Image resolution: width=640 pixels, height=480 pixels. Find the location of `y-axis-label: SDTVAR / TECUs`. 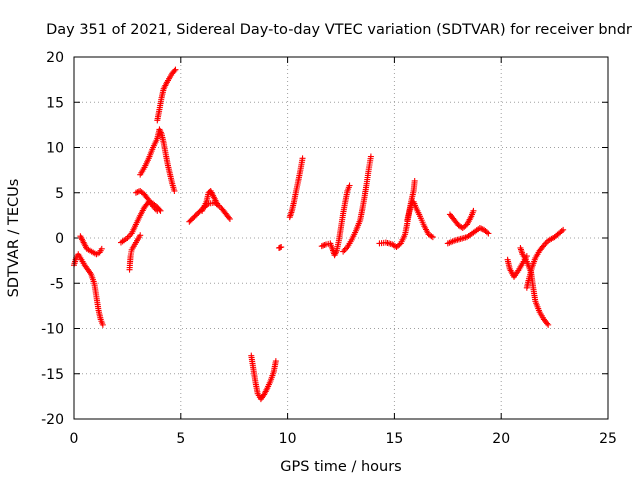

y-axis-label: SDTVAR / TECUs is located at coordinates (14, 238).